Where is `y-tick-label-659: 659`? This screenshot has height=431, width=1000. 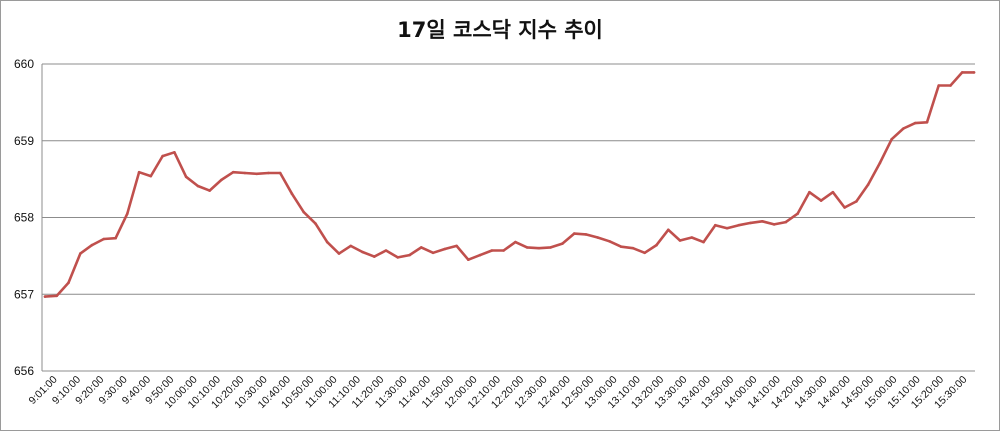
y-tick-label-659: 659 is located at coordinates (24, 141).